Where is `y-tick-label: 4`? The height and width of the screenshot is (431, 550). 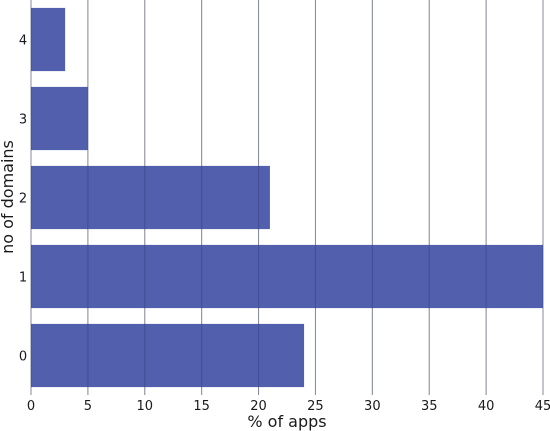 y-tick-label: 4 is located at coordinates (23, 41).